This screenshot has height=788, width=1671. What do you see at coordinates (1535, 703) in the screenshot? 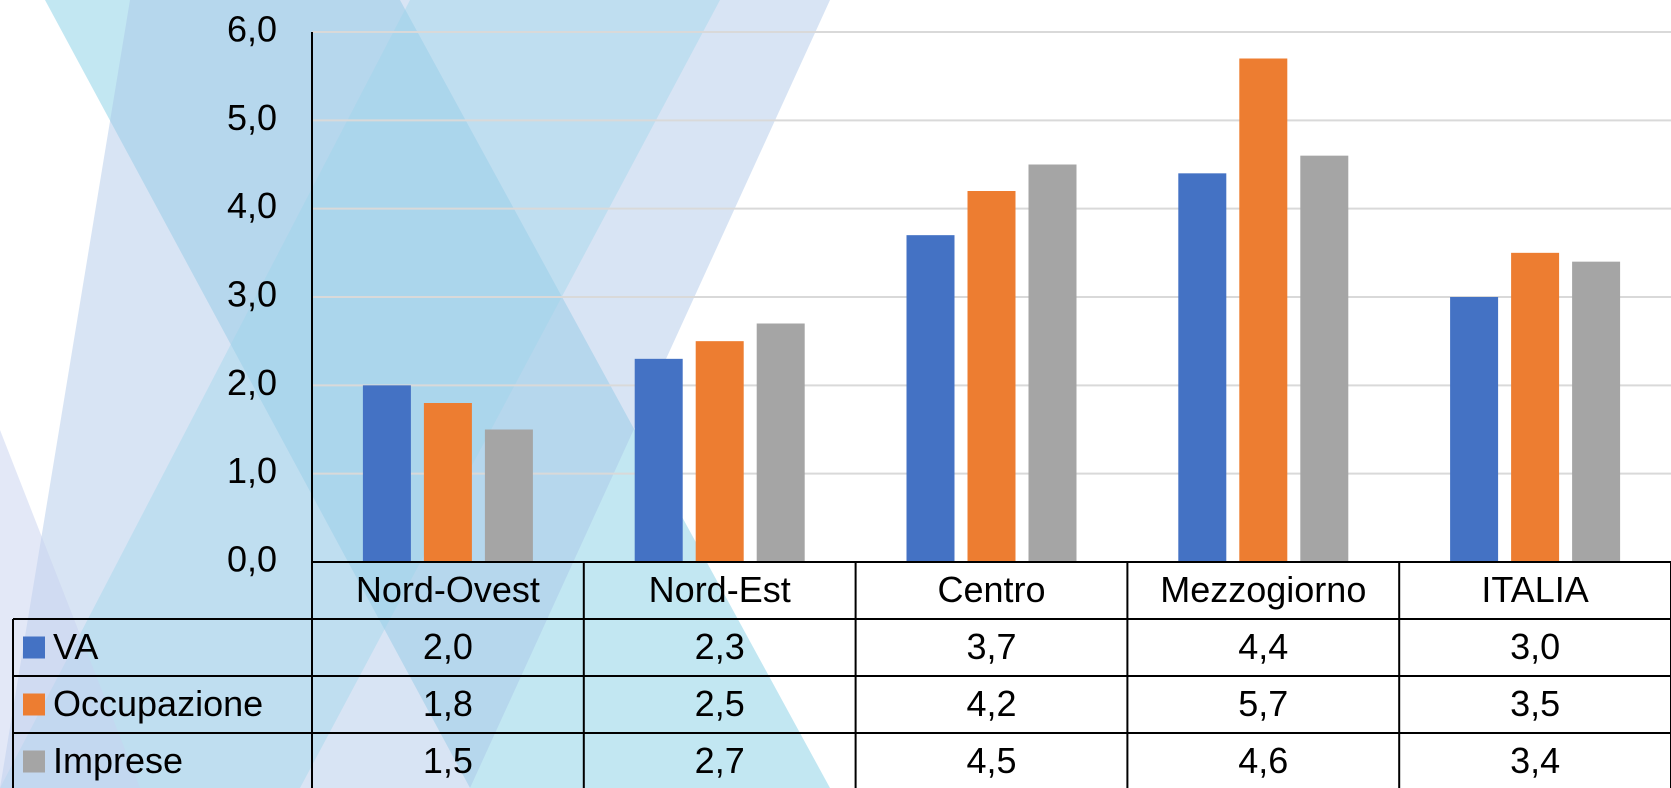
I see `table-value: 3,5` at bounding box center [1535, 703].